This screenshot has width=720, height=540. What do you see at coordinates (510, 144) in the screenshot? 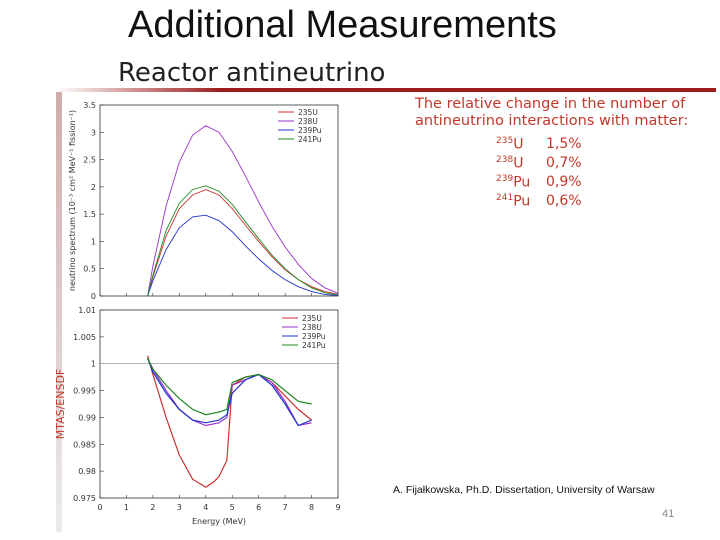
I see `isotope-name: 235U` at bounding box center [510, 144].